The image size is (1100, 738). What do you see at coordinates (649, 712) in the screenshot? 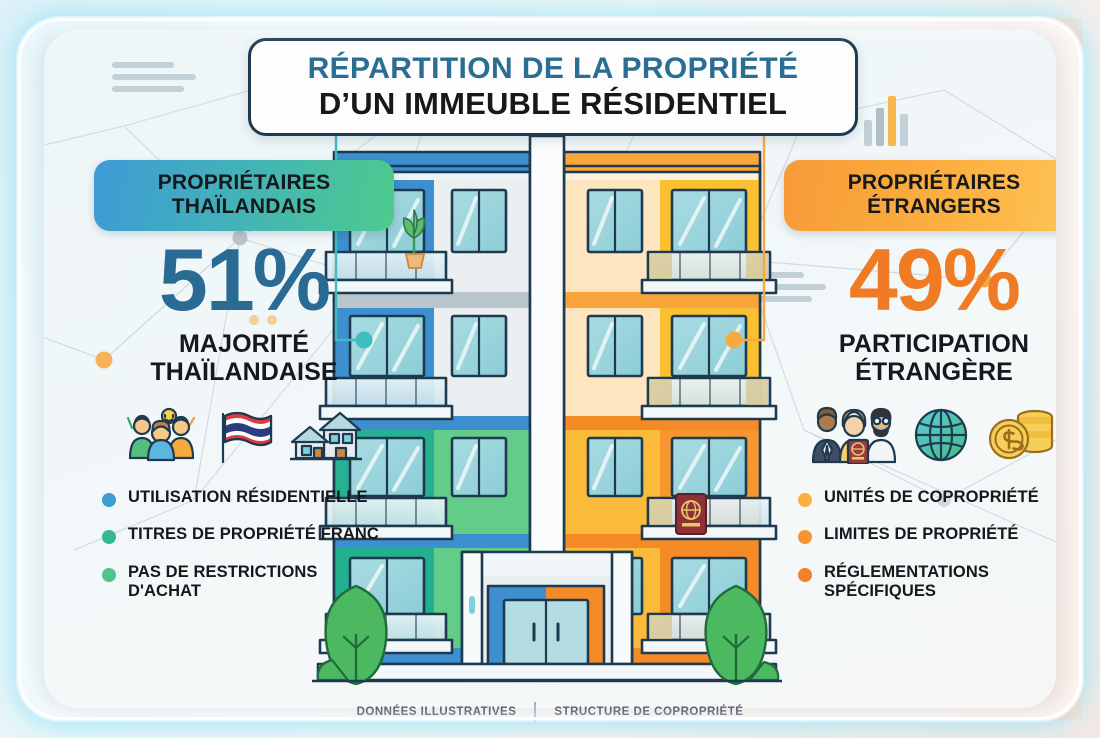
I see `footer-right-label: STRUCTURE DE COPROPRIÉTÉ` at bounding box center [649, 712].